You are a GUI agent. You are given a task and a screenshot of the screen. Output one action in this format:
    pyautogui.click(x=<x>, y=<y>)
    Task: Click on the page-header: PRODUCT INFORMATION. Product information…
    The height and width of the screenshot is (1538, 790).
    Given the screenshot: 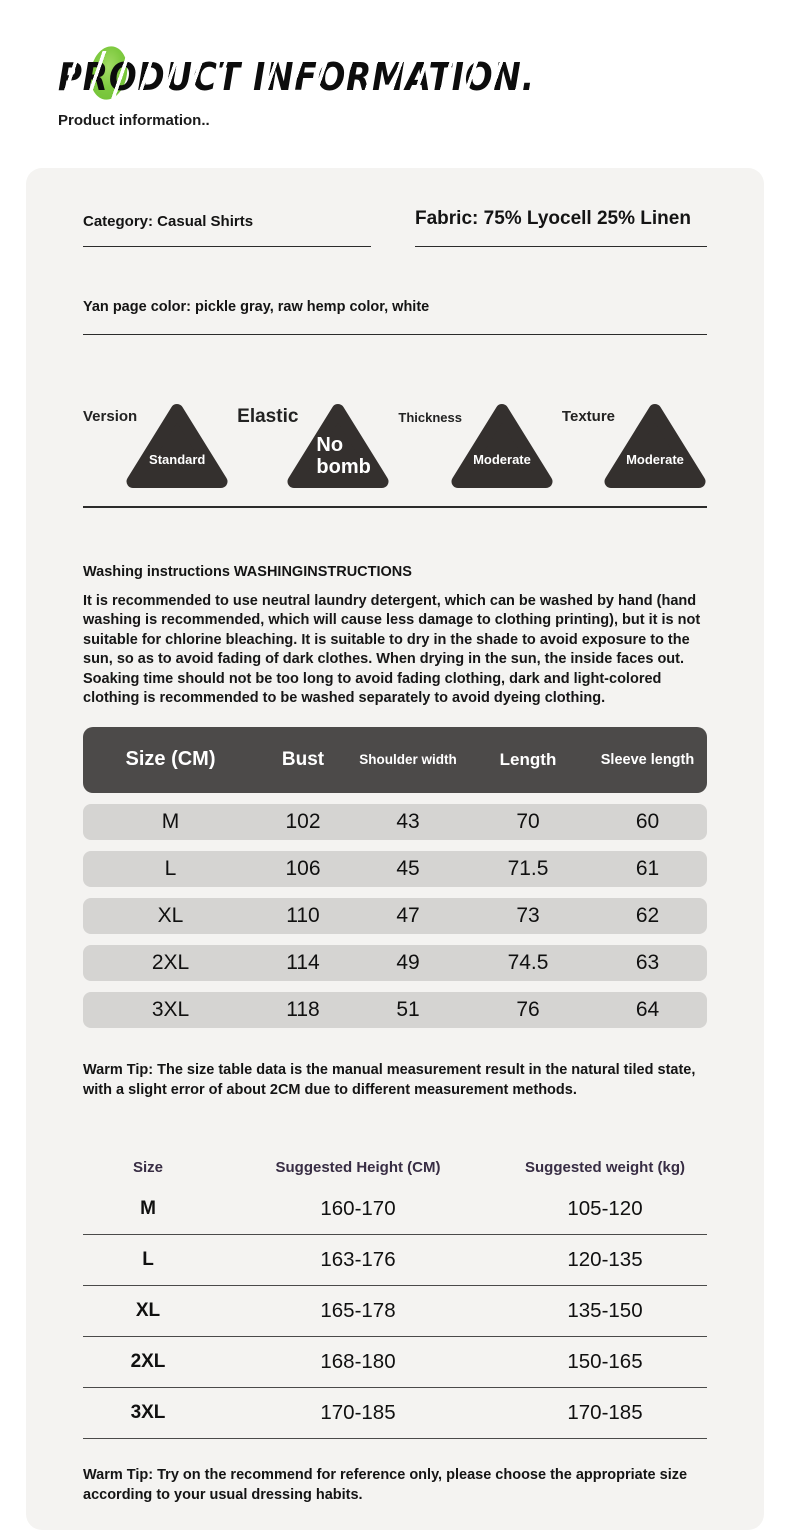 What is the action you would take?
    pyautogui.click(x=395, y=65)
    